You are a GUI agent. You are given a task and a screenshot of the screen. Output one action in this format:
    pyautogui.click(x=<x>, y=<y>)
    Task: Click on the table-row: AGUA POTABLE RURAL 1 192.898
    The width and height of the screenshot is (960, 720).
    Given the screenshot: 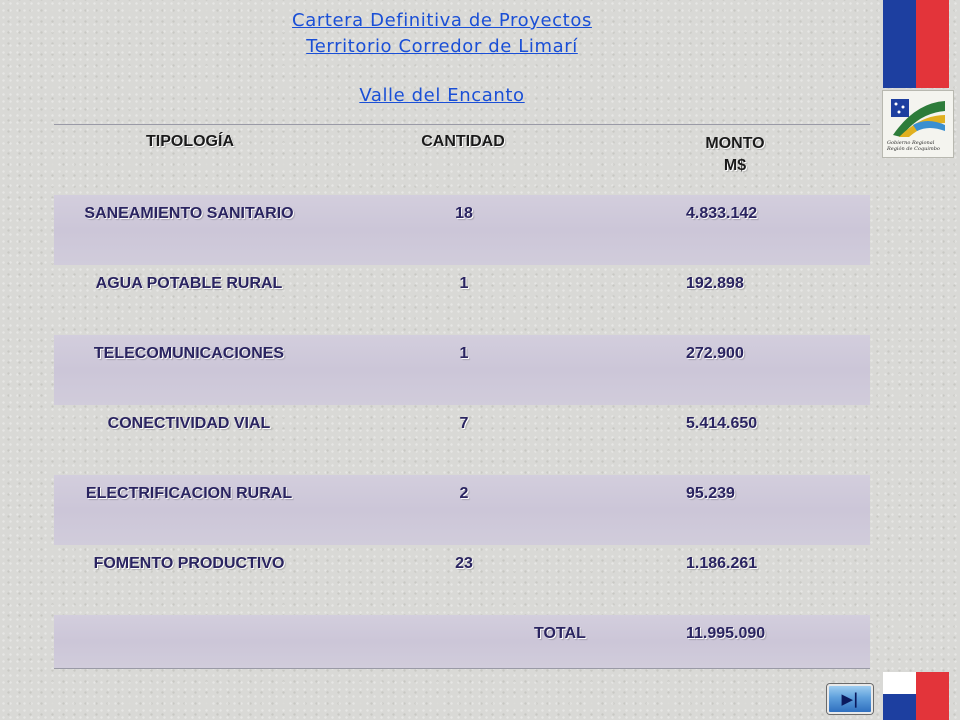 What is the action you would take?
    pyautogui.click(x=462, y=300)
    